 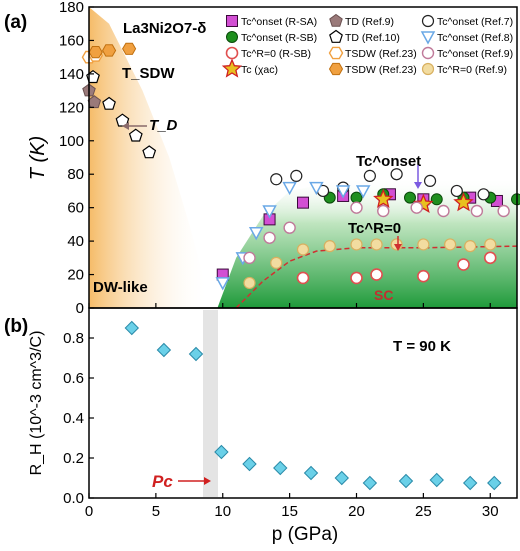 I want to click on panel-b-label: (b), so click(x=16, y=326).